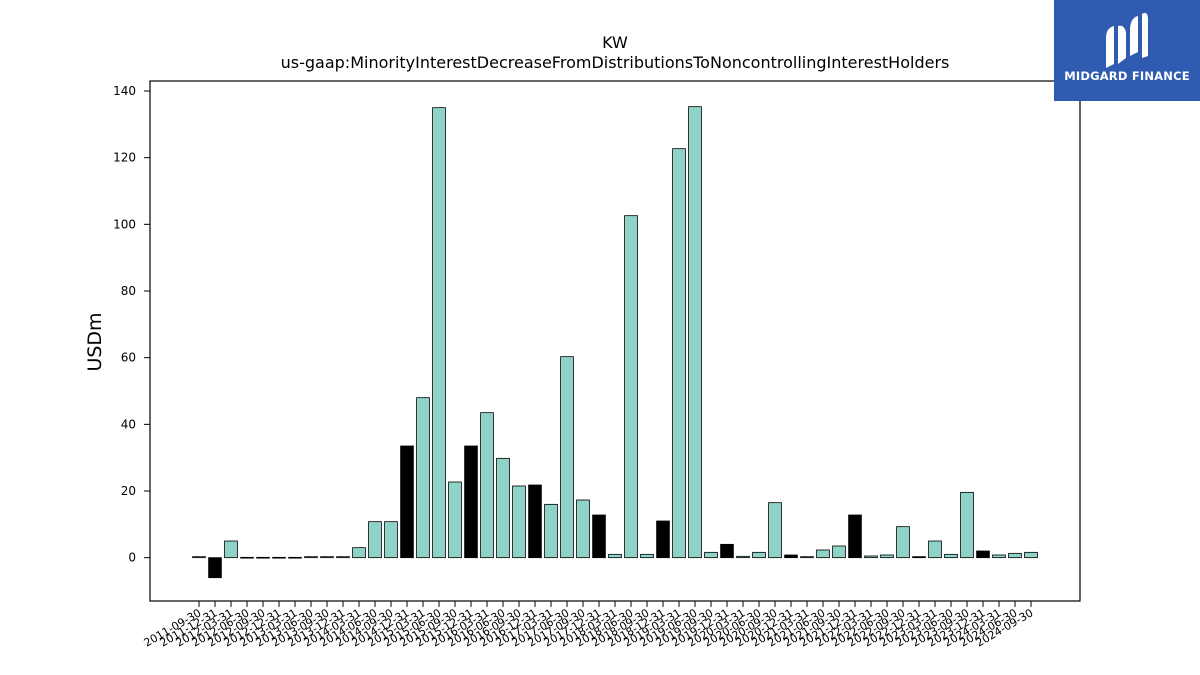 The width and height of the screenshot is (1200, 675). I want to click on y-tick-label: 60, so click(128, 358).